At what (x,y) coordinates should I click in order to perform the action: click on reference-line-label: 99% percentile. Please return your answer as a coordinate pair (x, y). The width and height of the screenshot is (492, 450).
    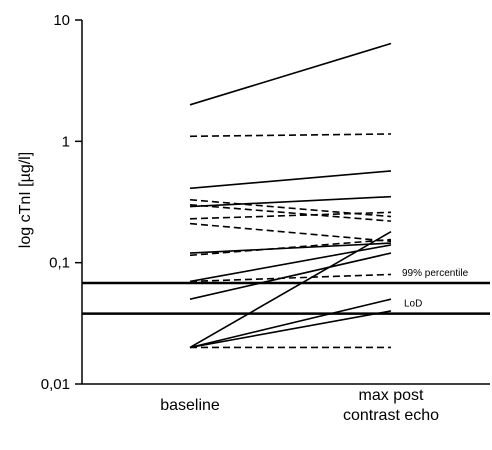
    Looking at the image, I should click on (435, 273).